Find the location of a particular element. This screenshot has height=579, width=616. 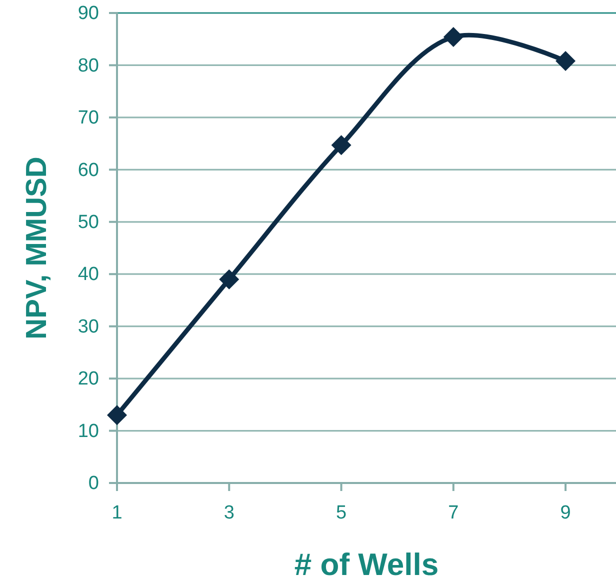

y-tick-label: 70 is located at coordinates (88, 118).